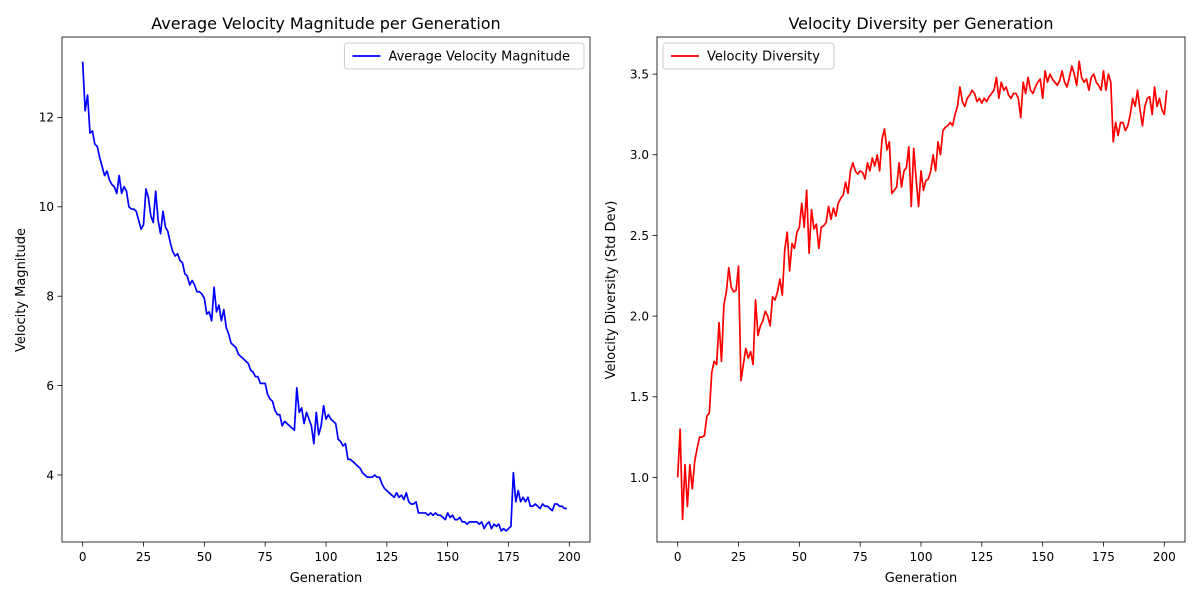 The image size is (1200, 600). I want to click on y-tick-label: 1.0, so click(639, 478).